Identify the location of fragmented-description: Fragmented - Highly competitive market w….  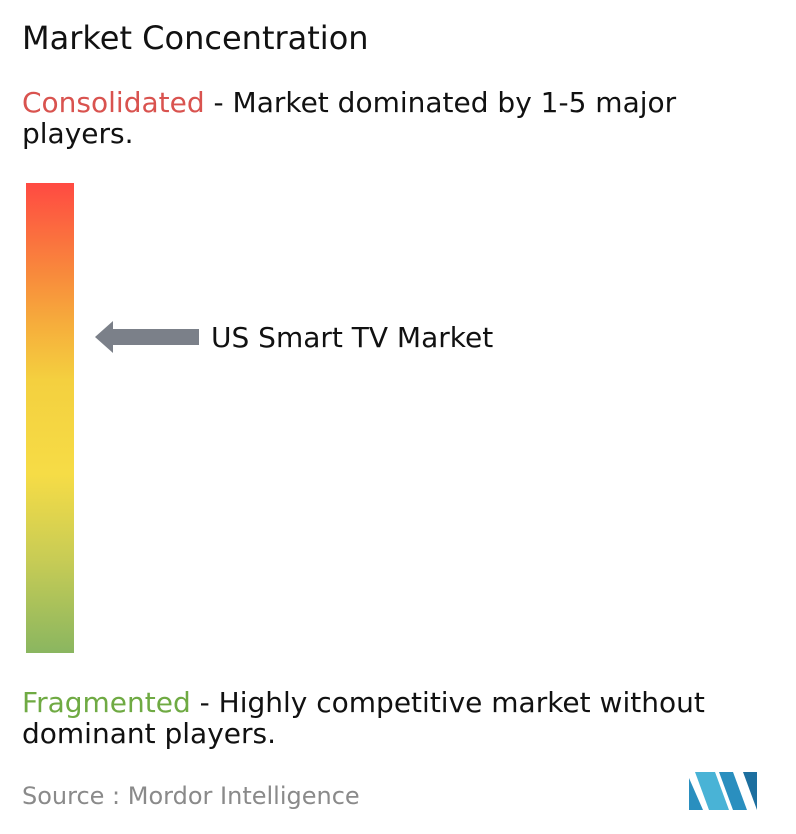
(402, 718).